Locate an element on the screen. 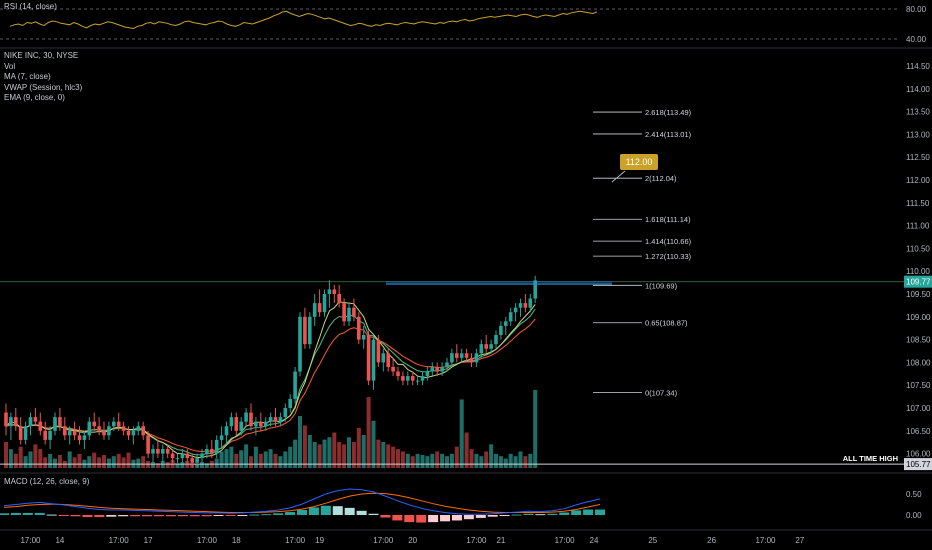 This screenshot has width=932, height=550. fib-level-label: 2.618(113.49) is located at coordinates (668, 112).